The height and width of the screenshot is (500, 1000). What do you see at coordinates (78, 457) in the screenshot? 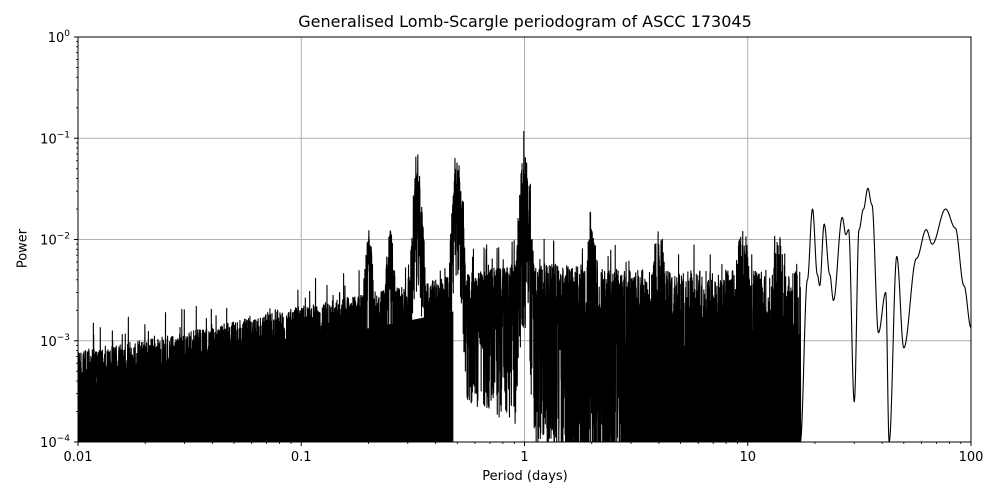
I see `x-tick-label: 0.01` at bounding box center [78, 457].